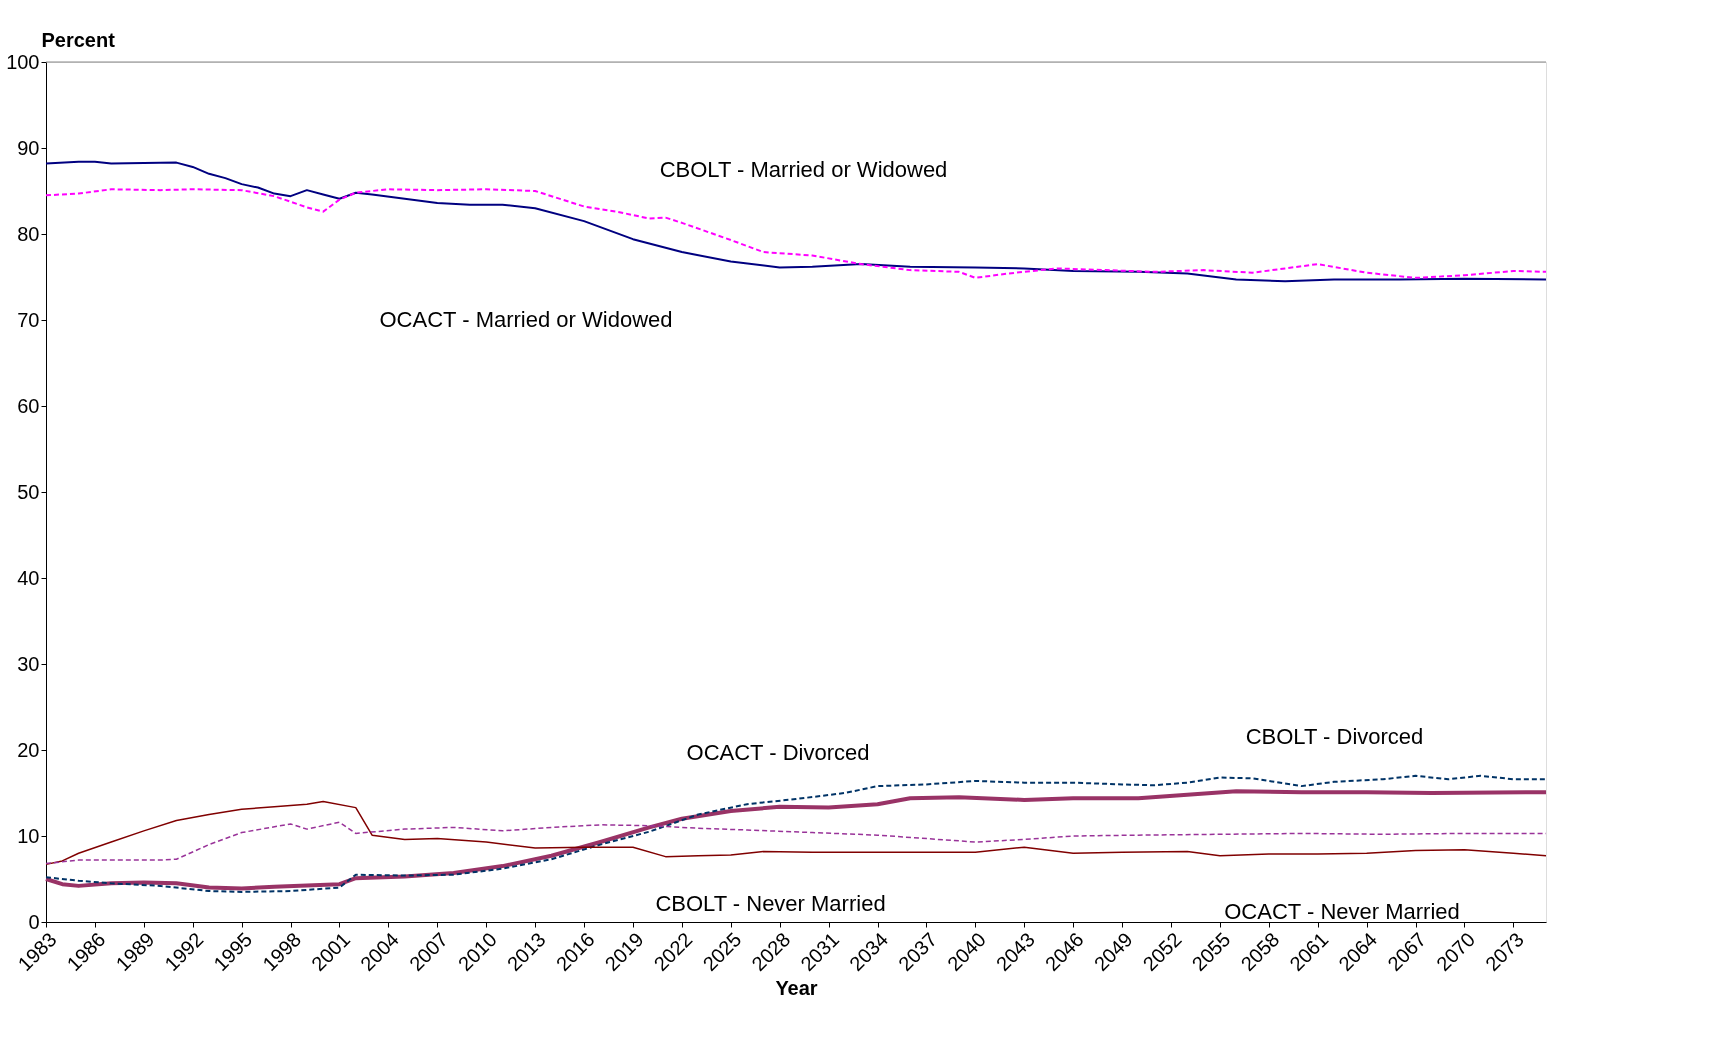 This screenshot has height=1059, width=1711. I want to click on y-tick-label: 40, so click(28, 577).